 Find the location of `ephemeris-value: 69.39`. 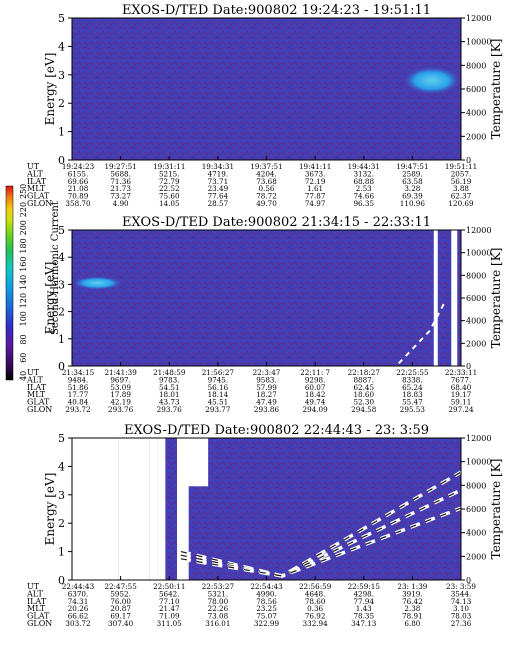

ephemeris-value: 69.39 is located at coordinates (412, 196).